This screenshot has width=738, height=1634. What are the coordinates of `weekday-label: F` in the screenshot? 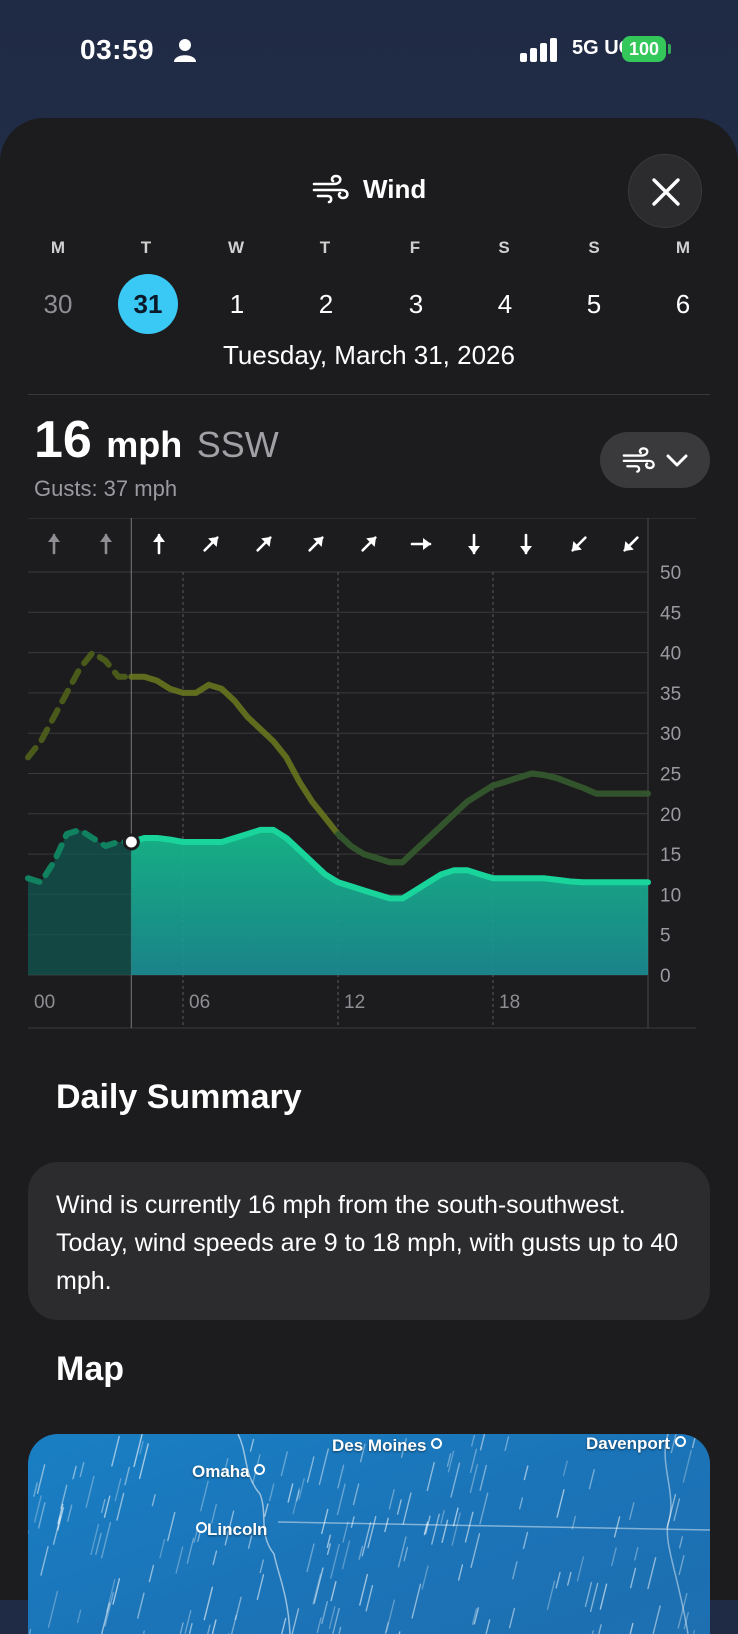 It's located at (415, 248).